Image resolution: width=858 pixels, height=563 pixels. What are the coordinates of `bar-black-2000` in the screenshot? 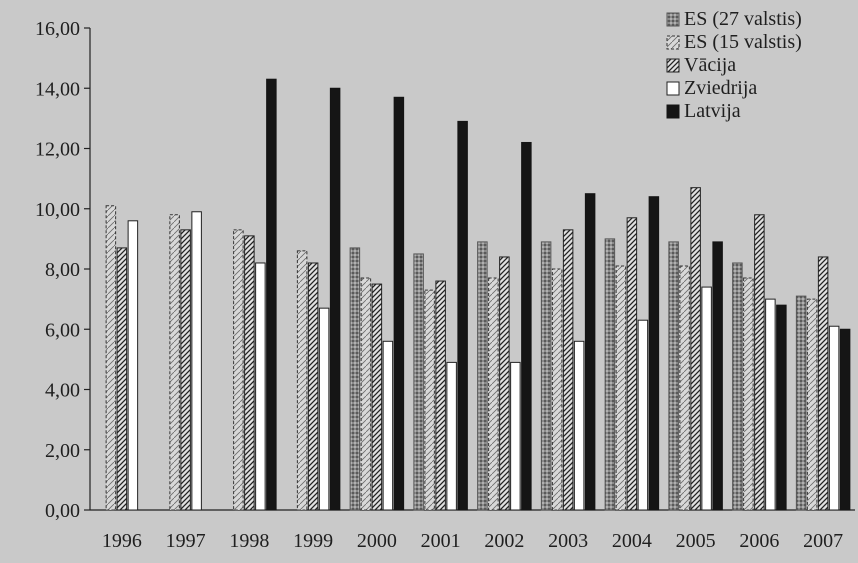 It's located at (399, 303).